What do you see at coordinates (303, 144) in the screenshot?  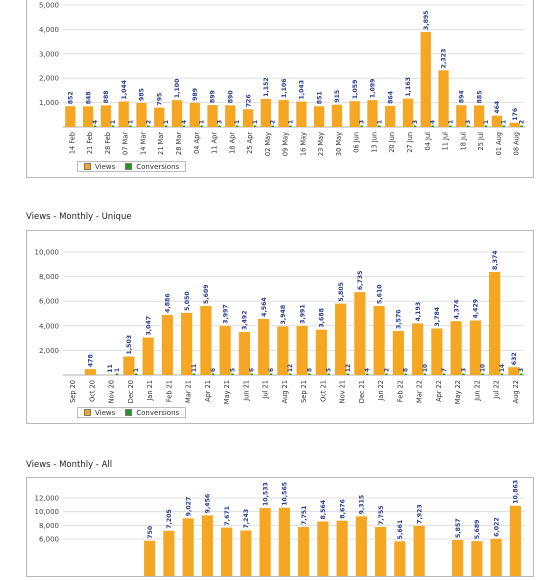 I see `x-tick-label: 16 May` at bounding box center [303, 144].